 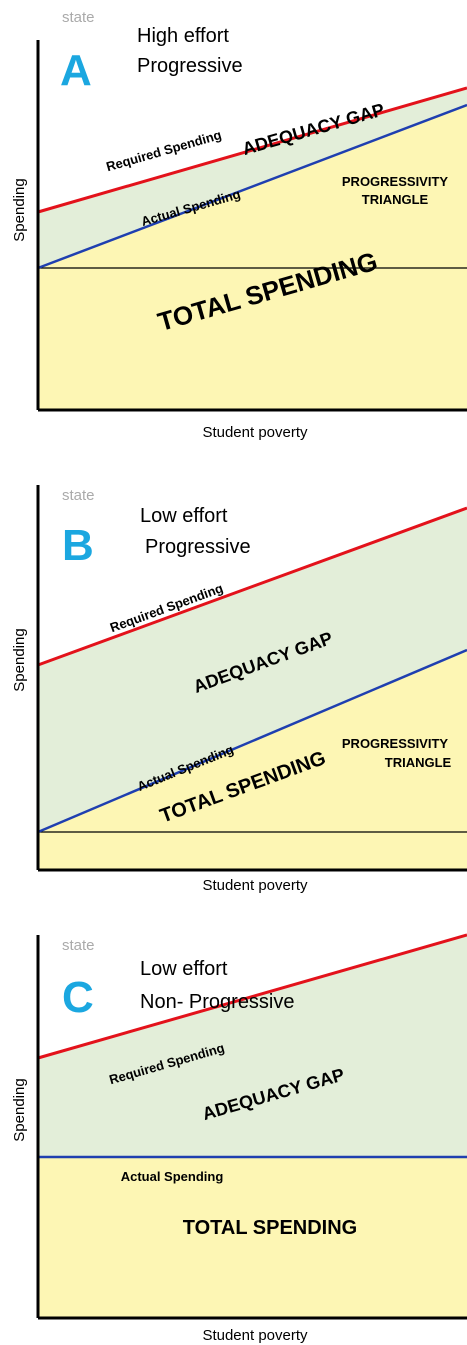 What do you see at coordinates (78, 545) in the screenshot?
I see `panel-letter: B` at bounding box center [78, 545].